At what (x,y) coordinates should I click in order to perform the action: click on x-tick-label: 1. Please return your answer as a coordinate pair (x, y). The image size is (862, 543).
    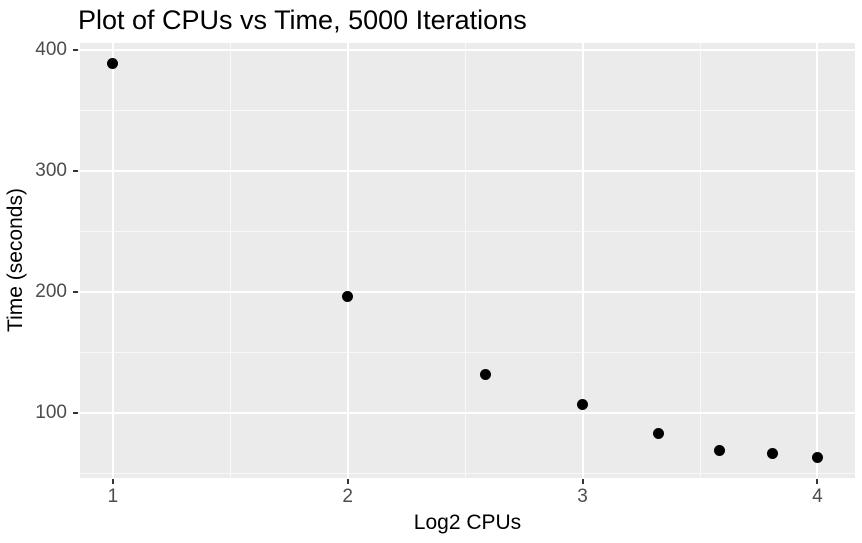
    Looking at the image, I should click on (113, 496).